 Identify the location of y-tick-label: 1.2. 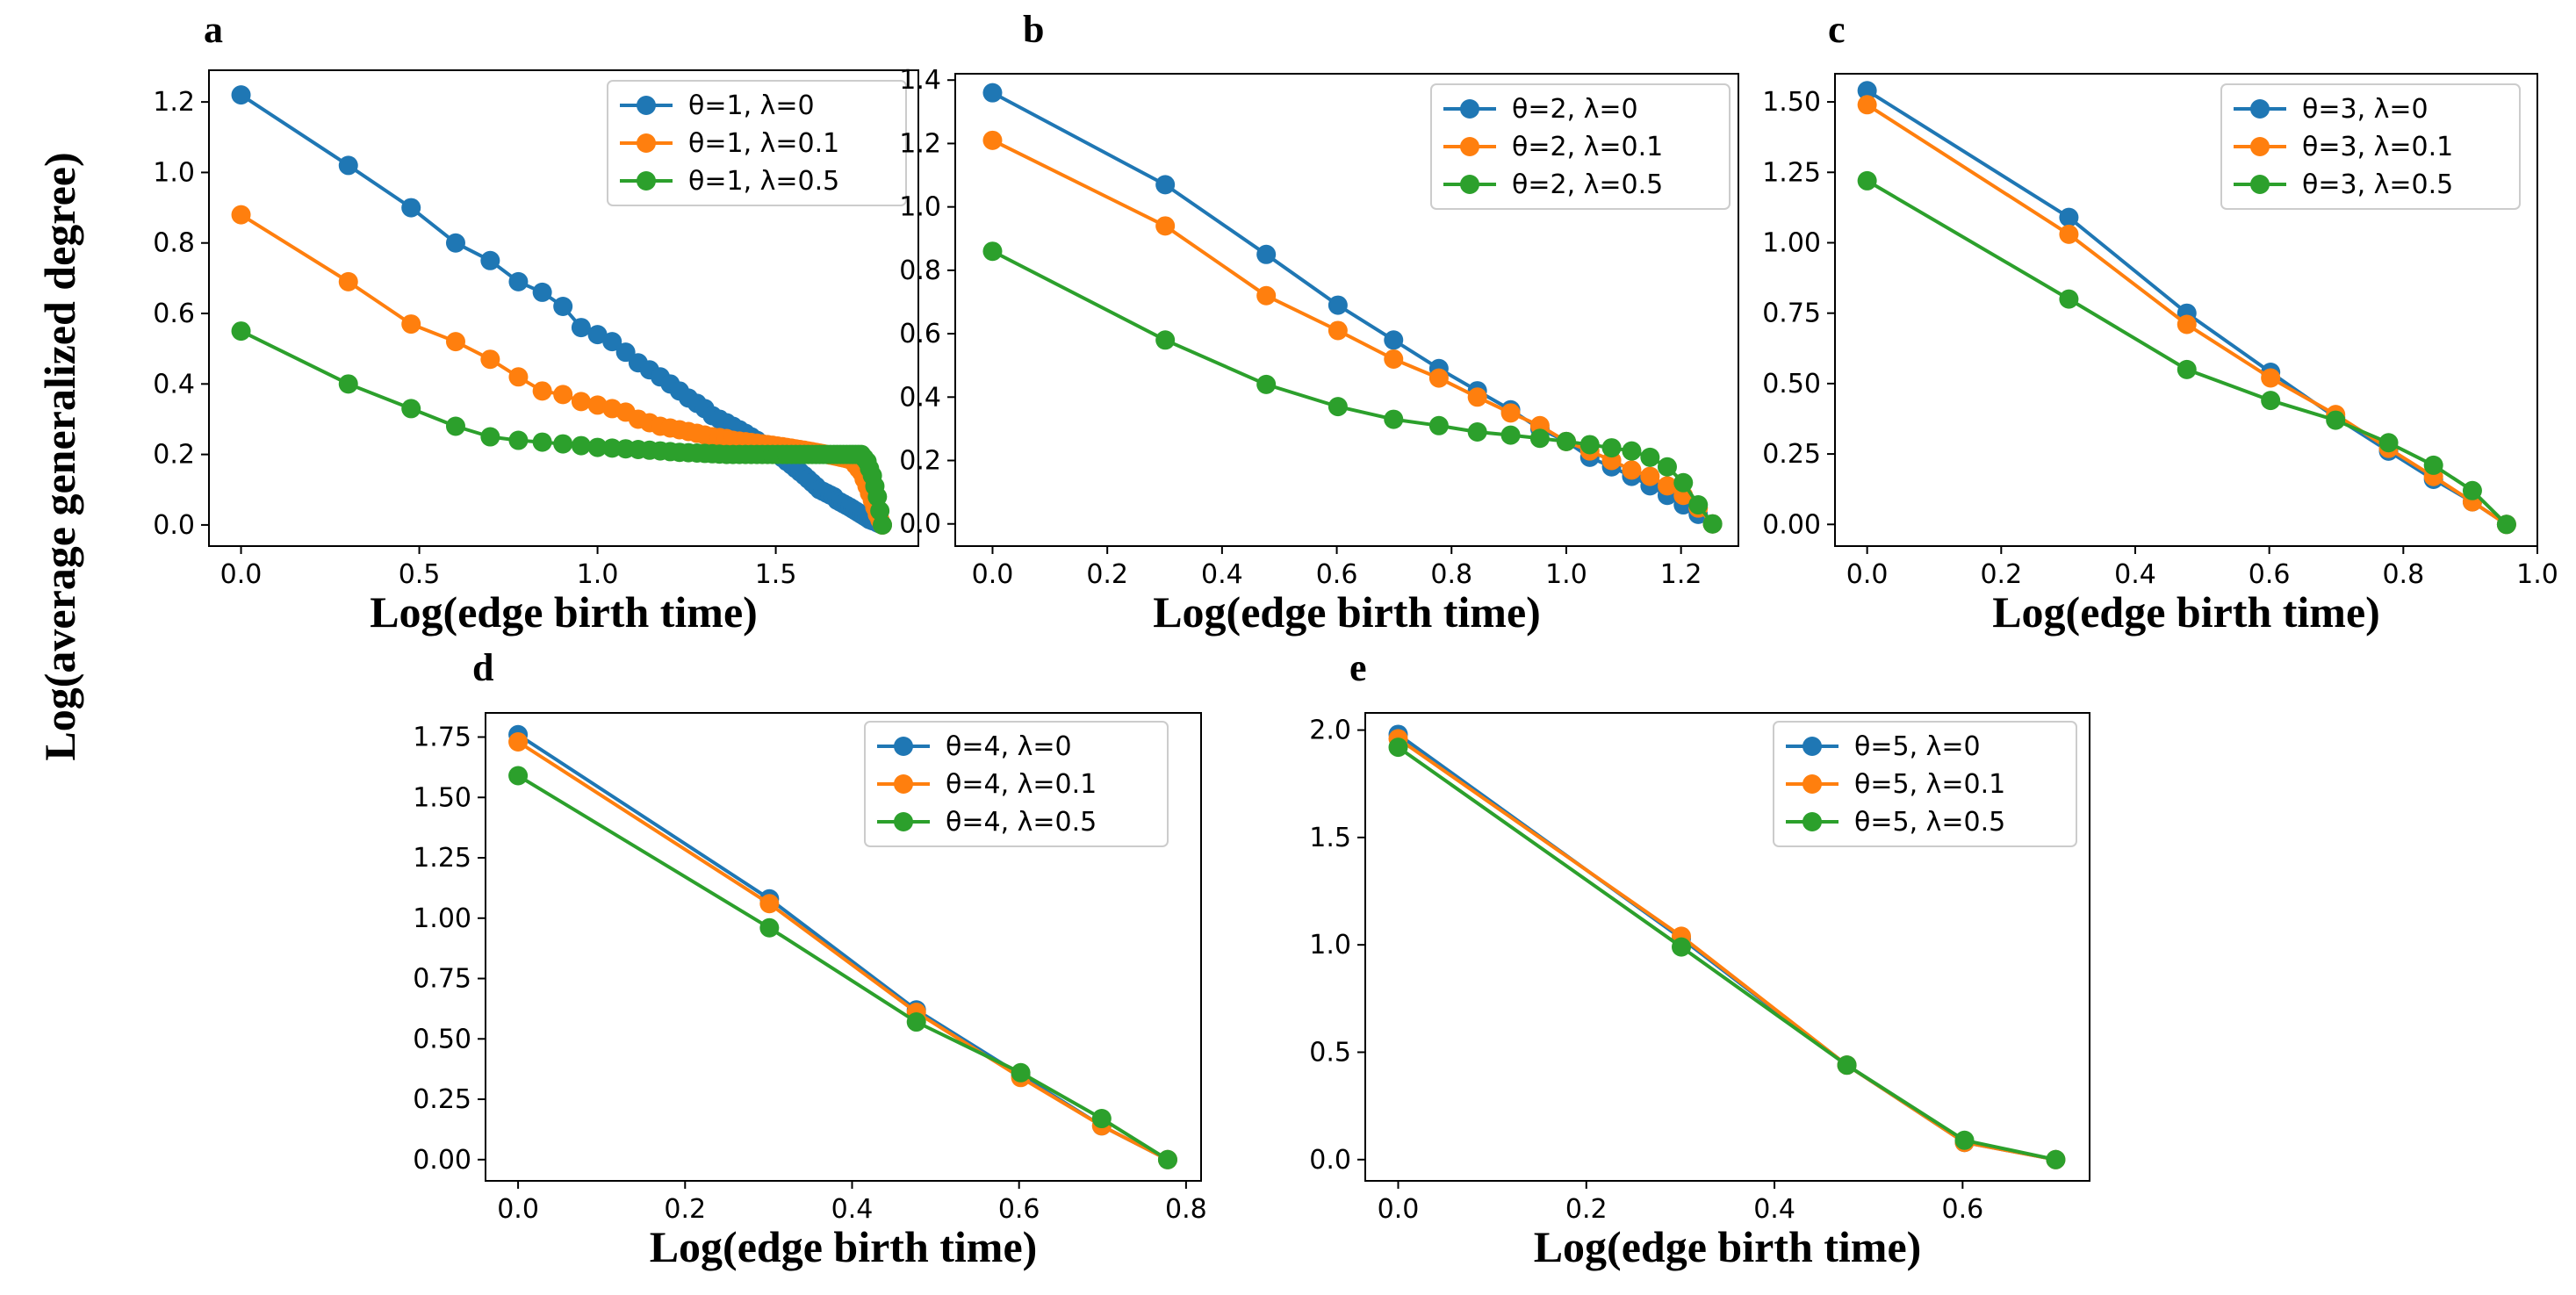
(174, 102).